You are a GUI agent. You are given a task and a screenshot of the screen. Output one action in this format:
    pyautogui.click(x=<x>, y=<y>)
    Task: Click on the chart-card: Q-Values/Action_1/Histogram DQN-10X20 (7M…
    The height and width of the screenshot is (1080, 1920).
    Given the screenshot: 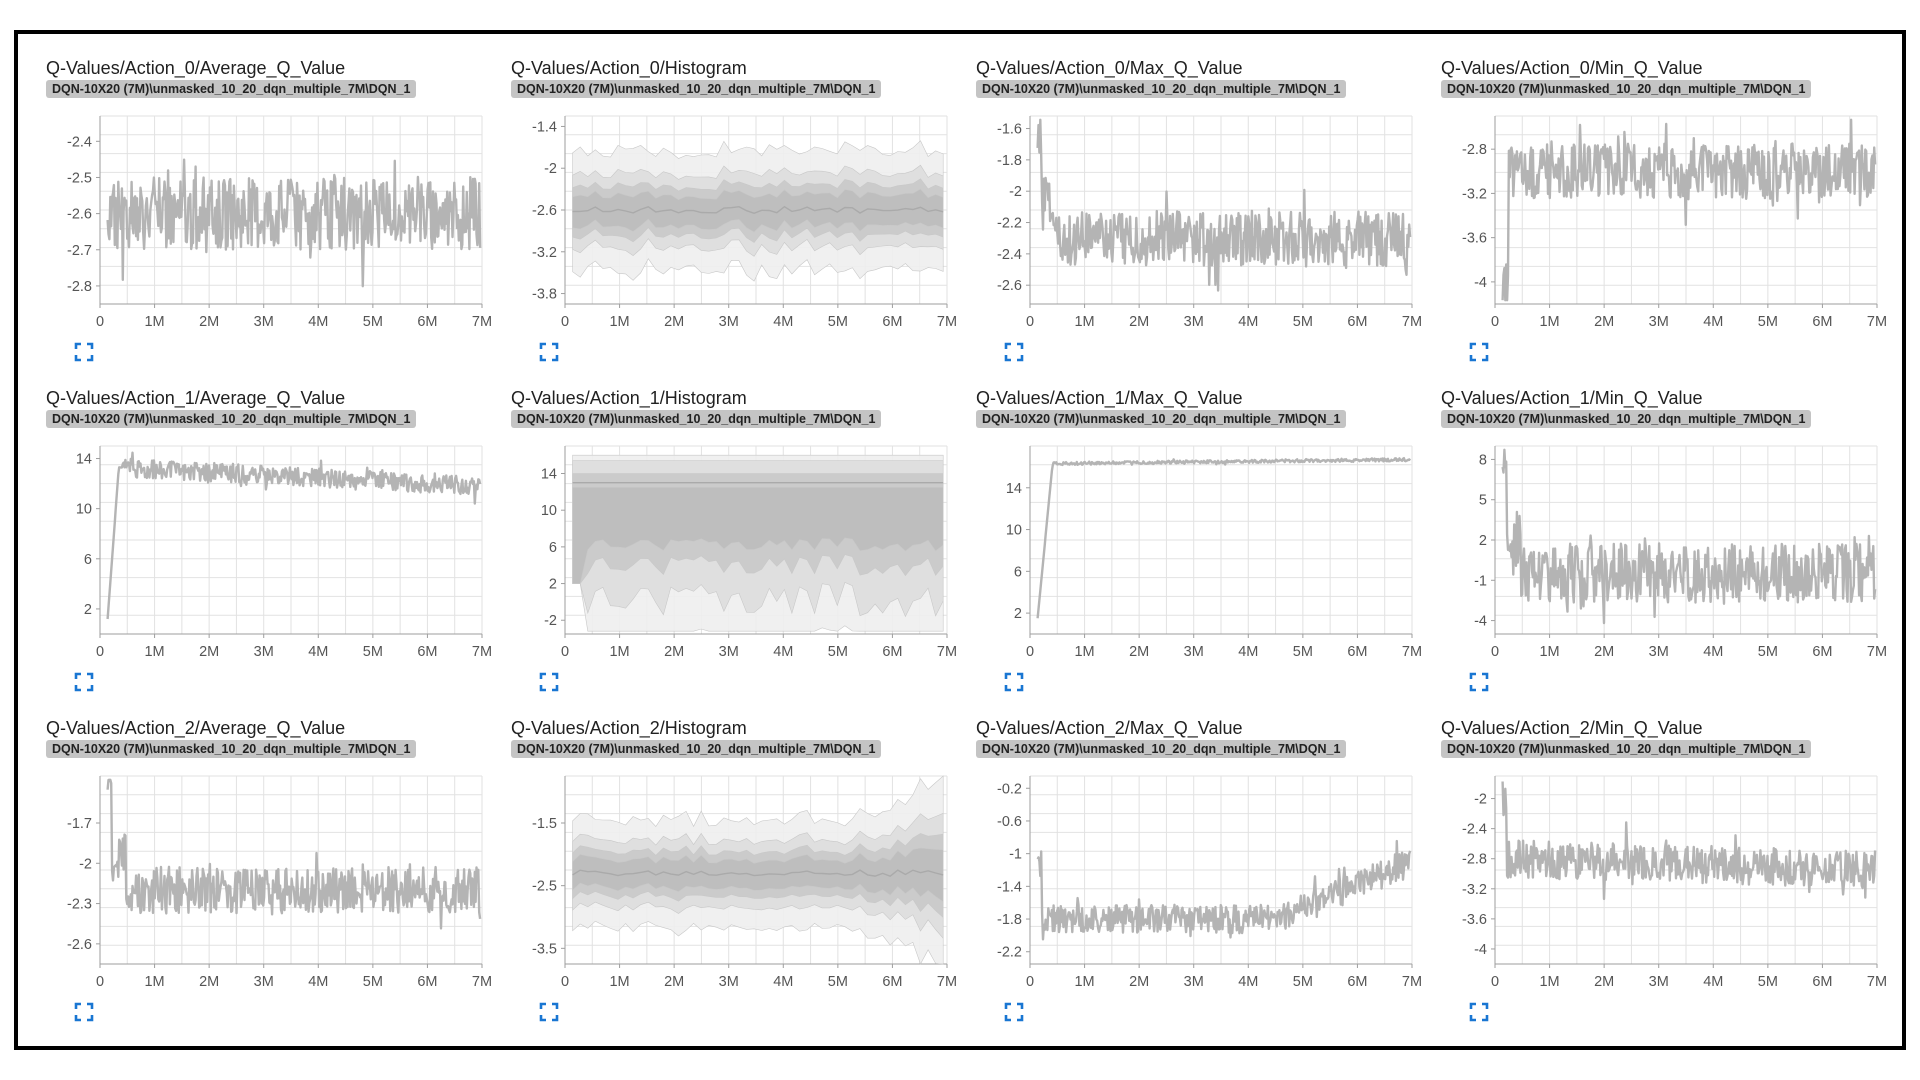 What is the action you would take?
    pyautogui.click(x=735, y=549)
    